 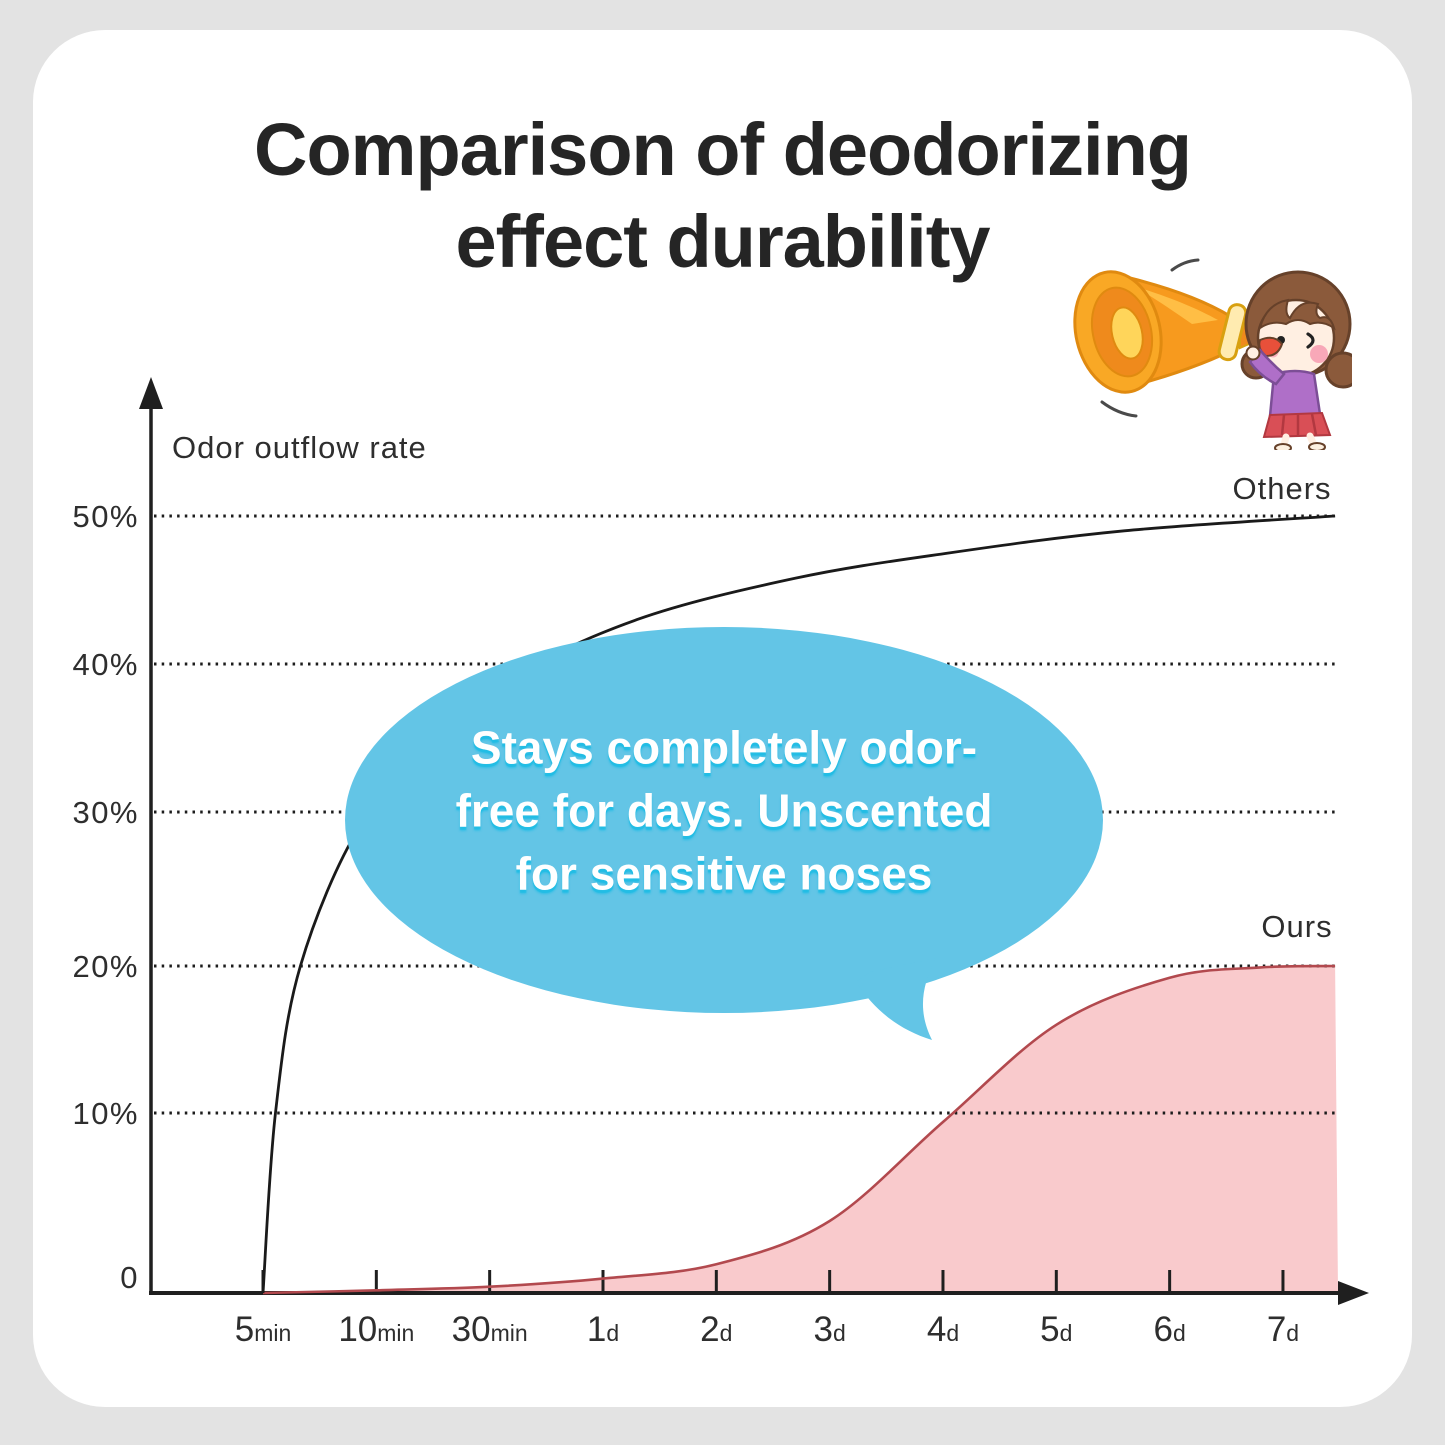 I want to click on y-tick-label: 10%, so click(x=105, y=1113).